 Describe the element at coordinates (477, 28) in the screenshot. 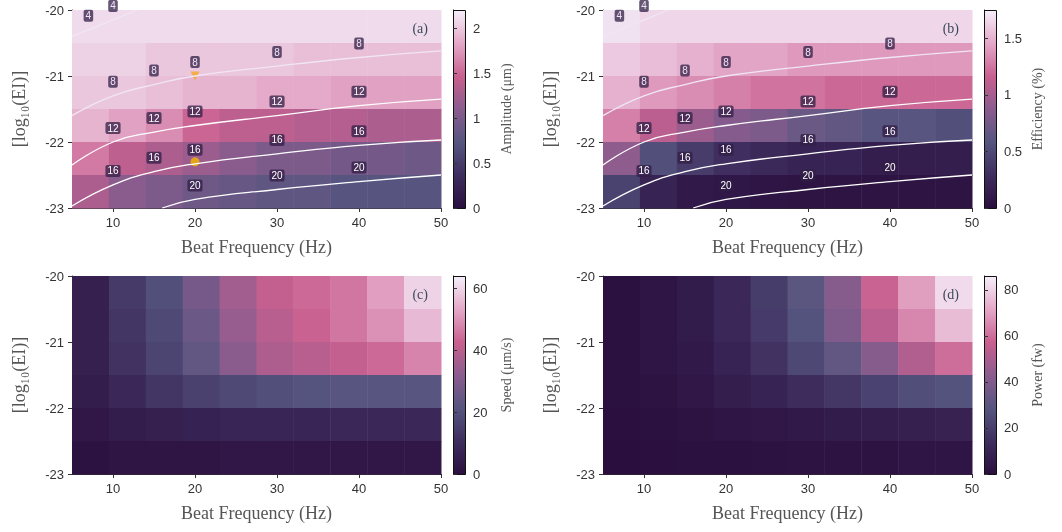

I see `color-bar-label: 2` at that location.